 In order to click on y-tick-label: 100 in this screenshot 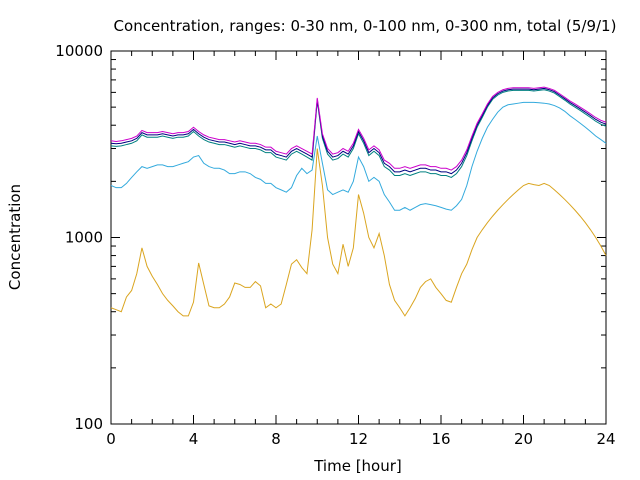, I will do `click(88, 424)`.